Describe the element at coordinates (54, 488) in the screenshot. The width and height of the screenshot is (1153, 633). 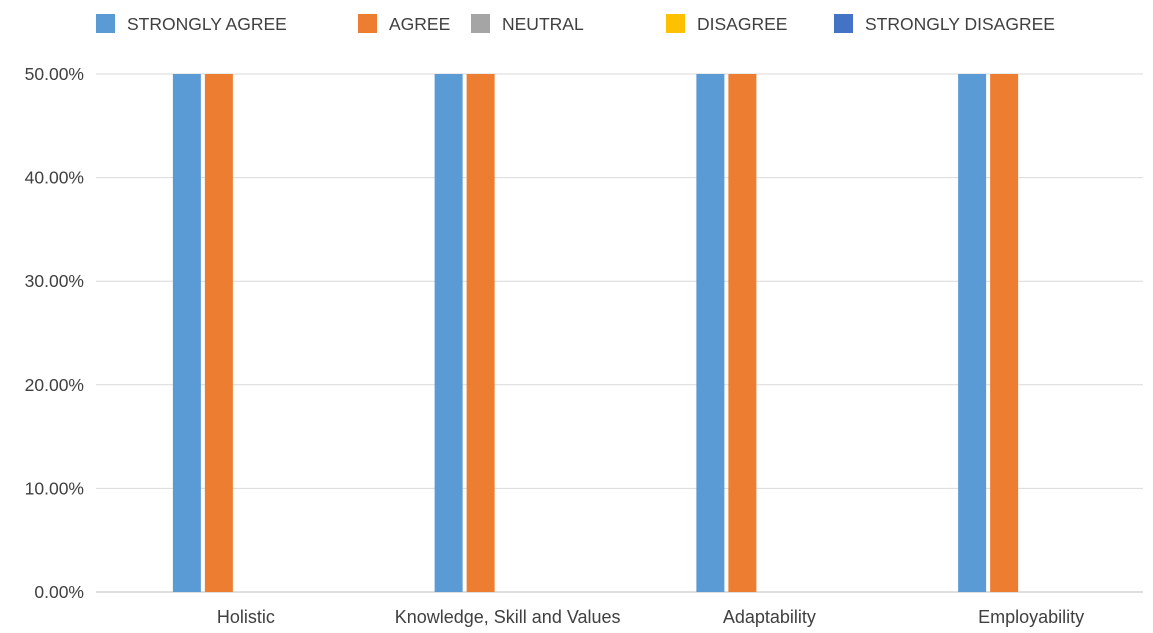
I see `y-tick-label: 10.00%` at that location.